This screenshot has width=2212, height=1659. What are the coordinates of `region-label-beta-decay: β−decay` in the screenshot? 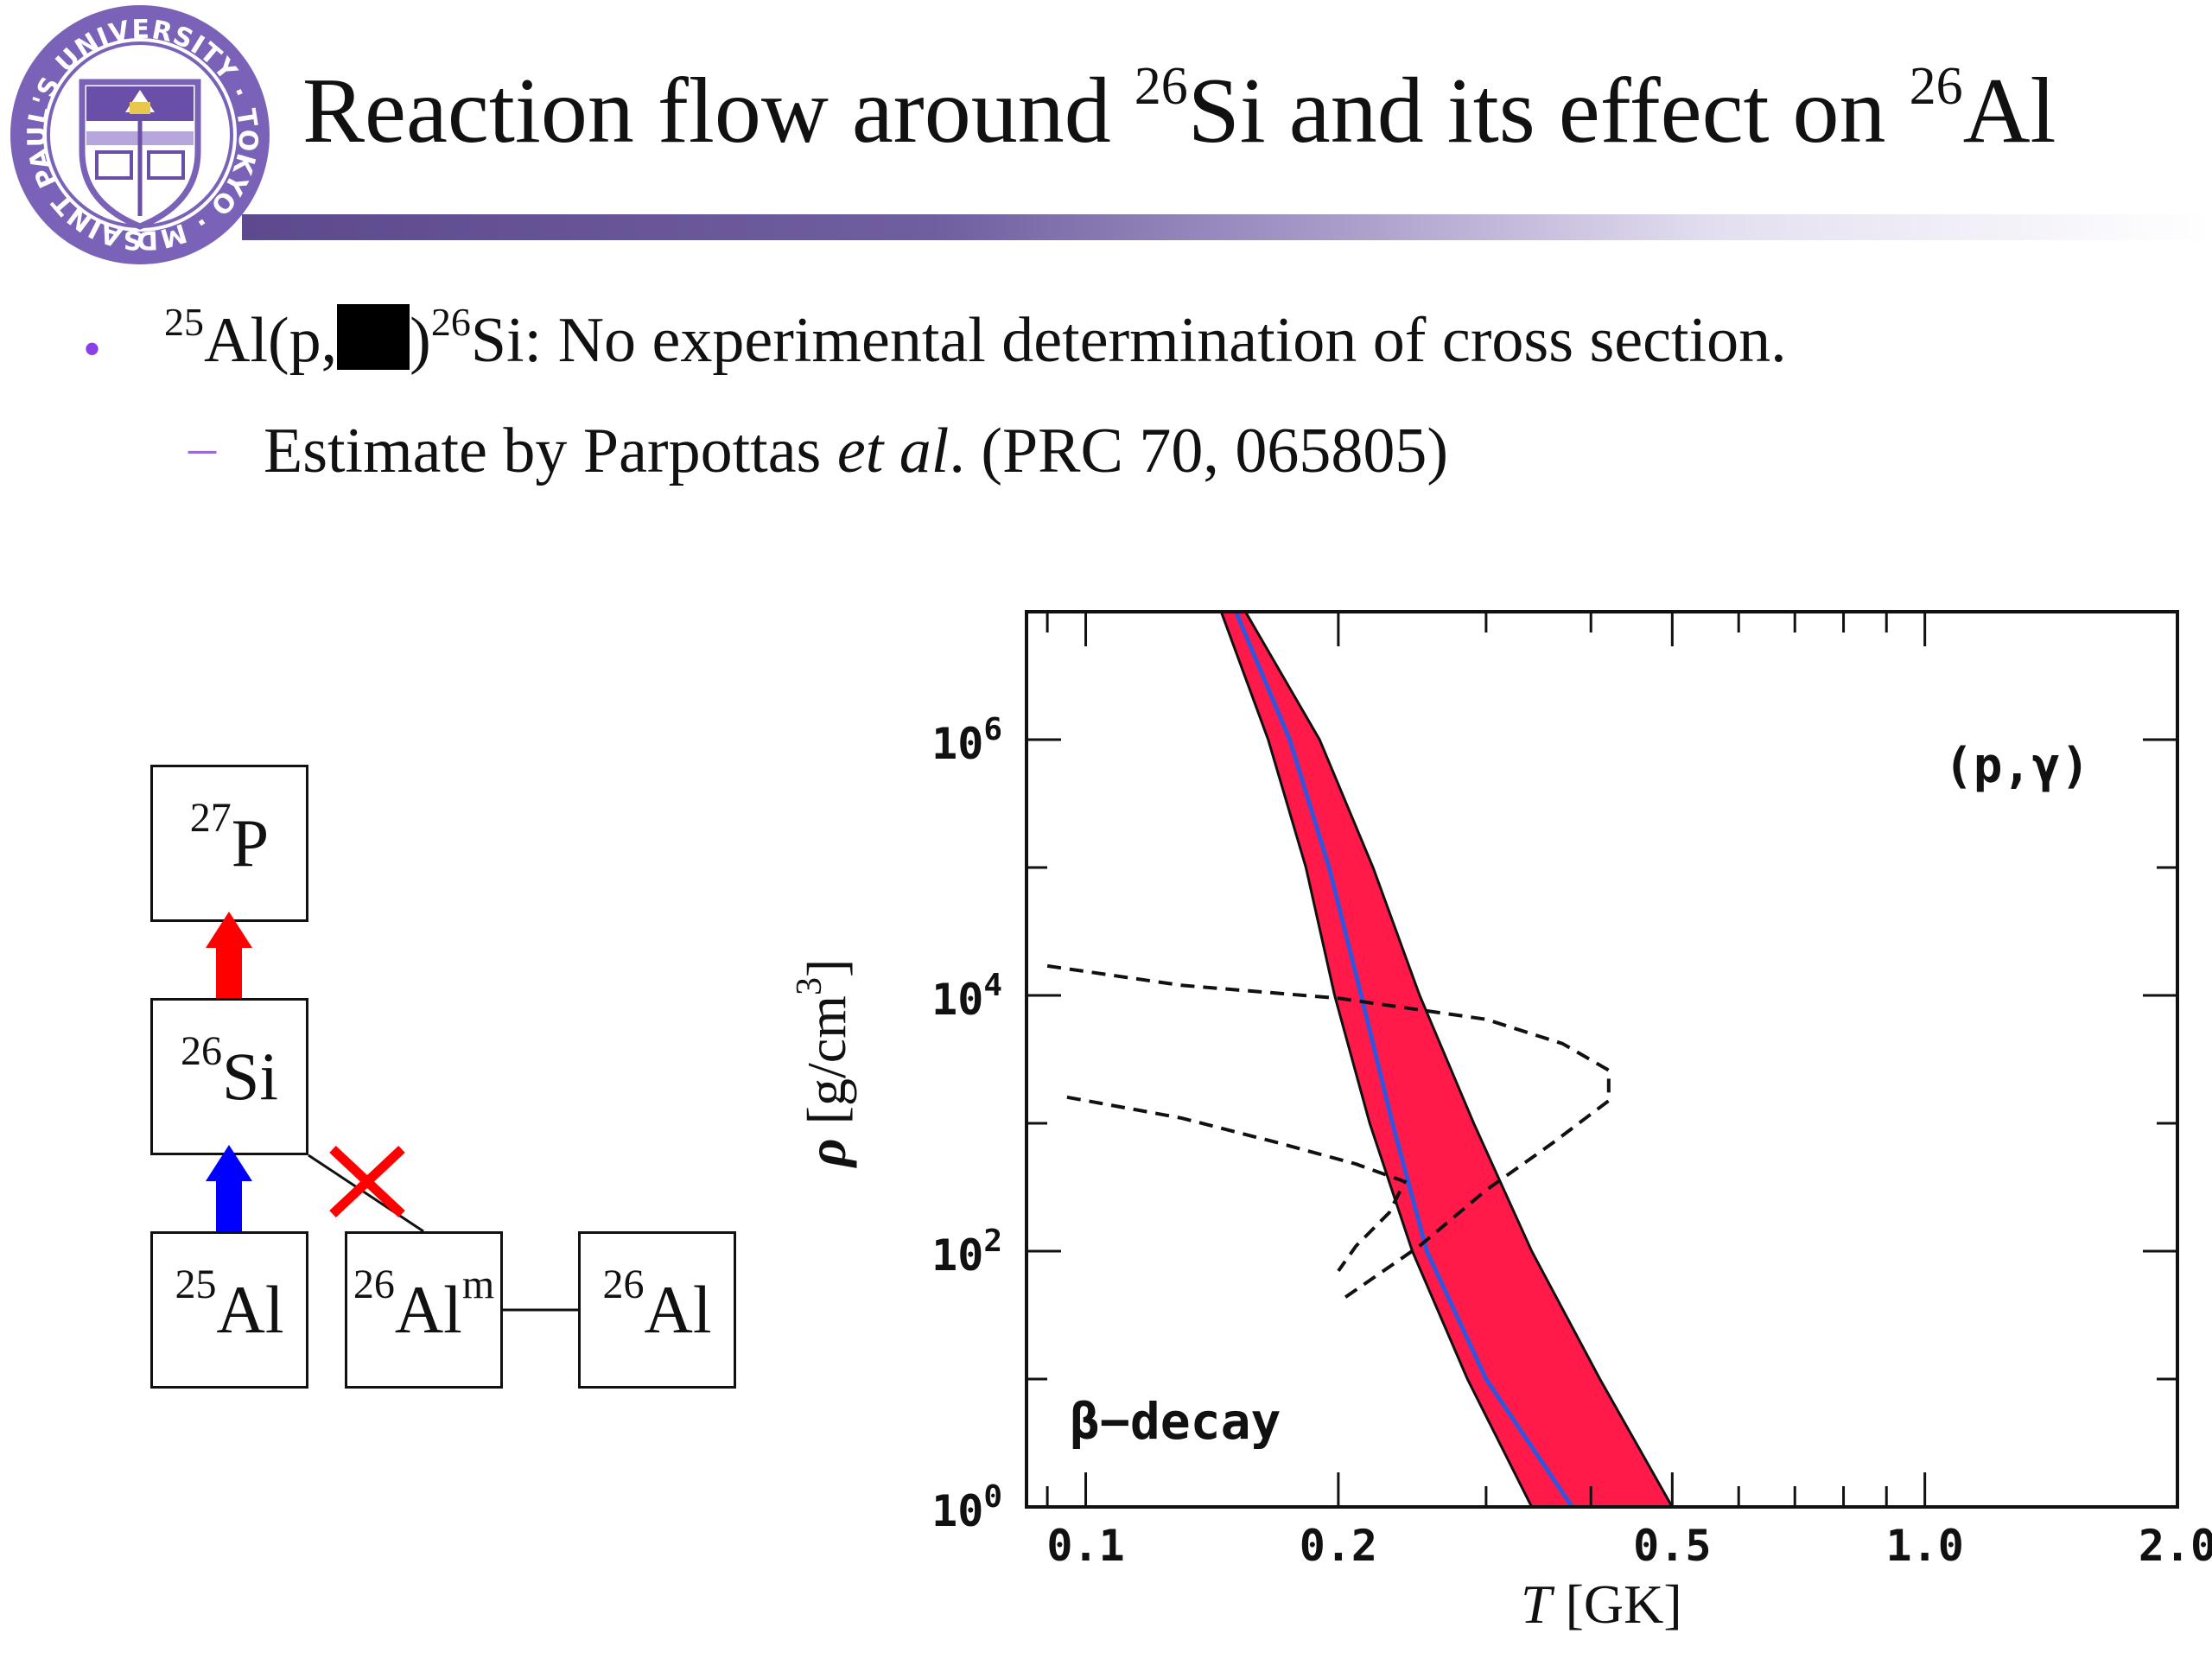 It's located at (1175, 1421).